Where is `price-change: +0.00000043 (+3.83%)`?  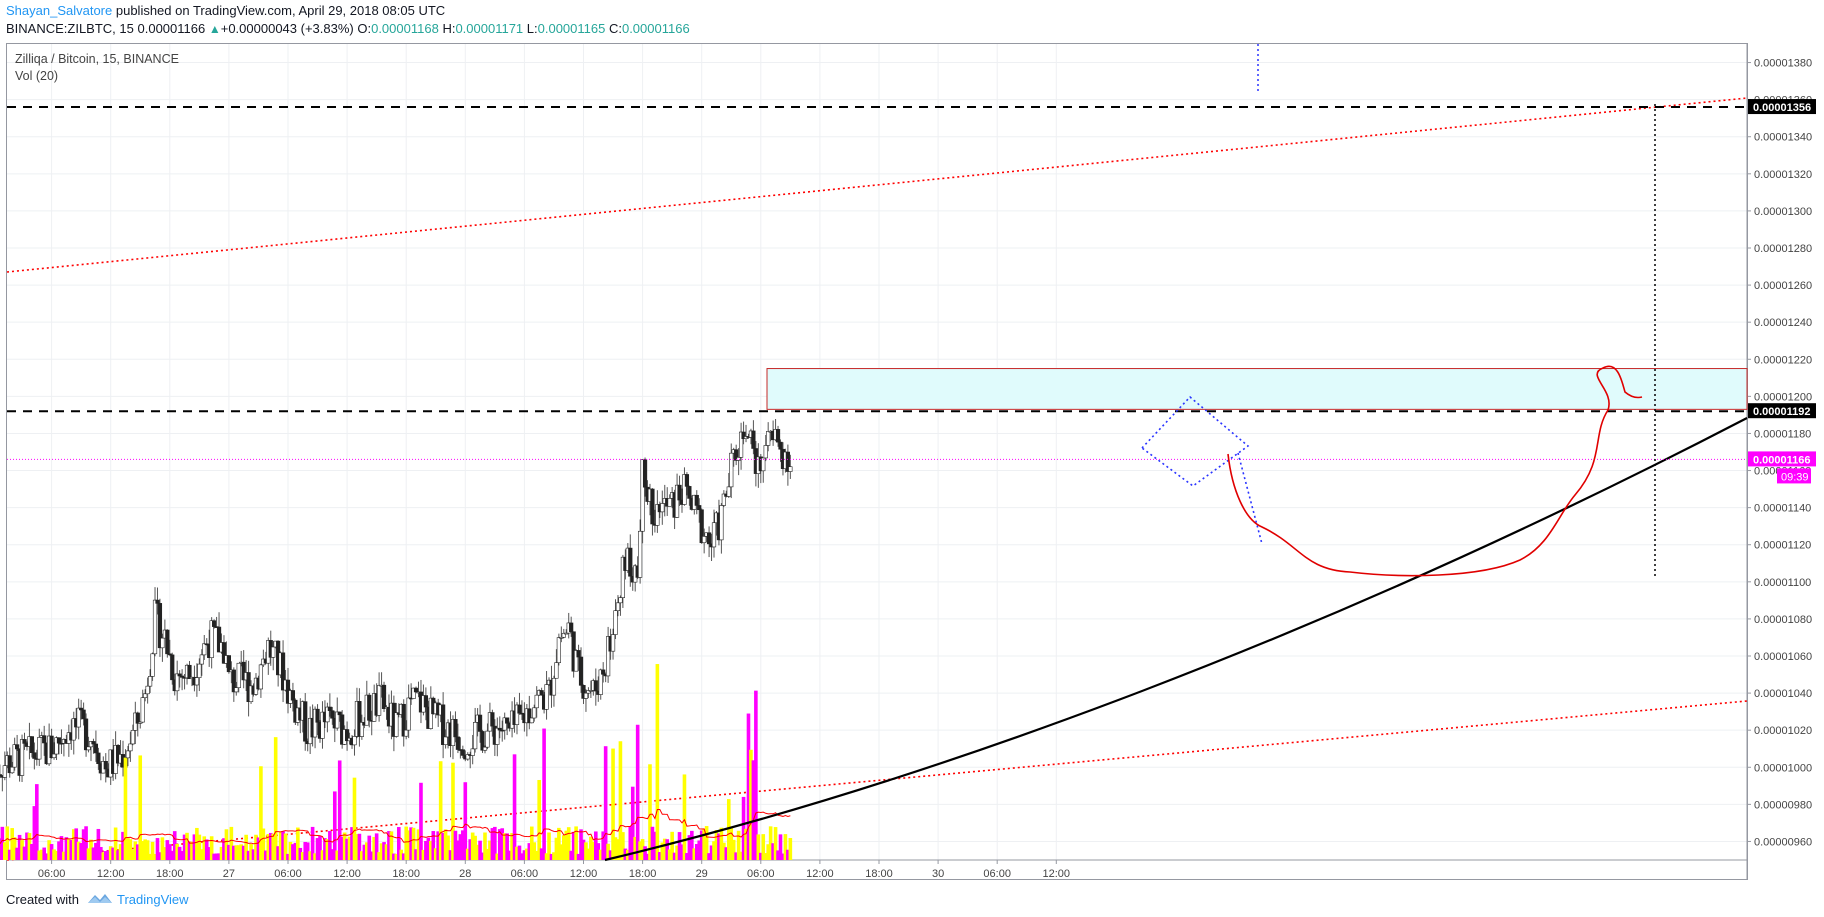
price-change: +0.00000043 (+3.83%) is located at coordinates (287, 28).